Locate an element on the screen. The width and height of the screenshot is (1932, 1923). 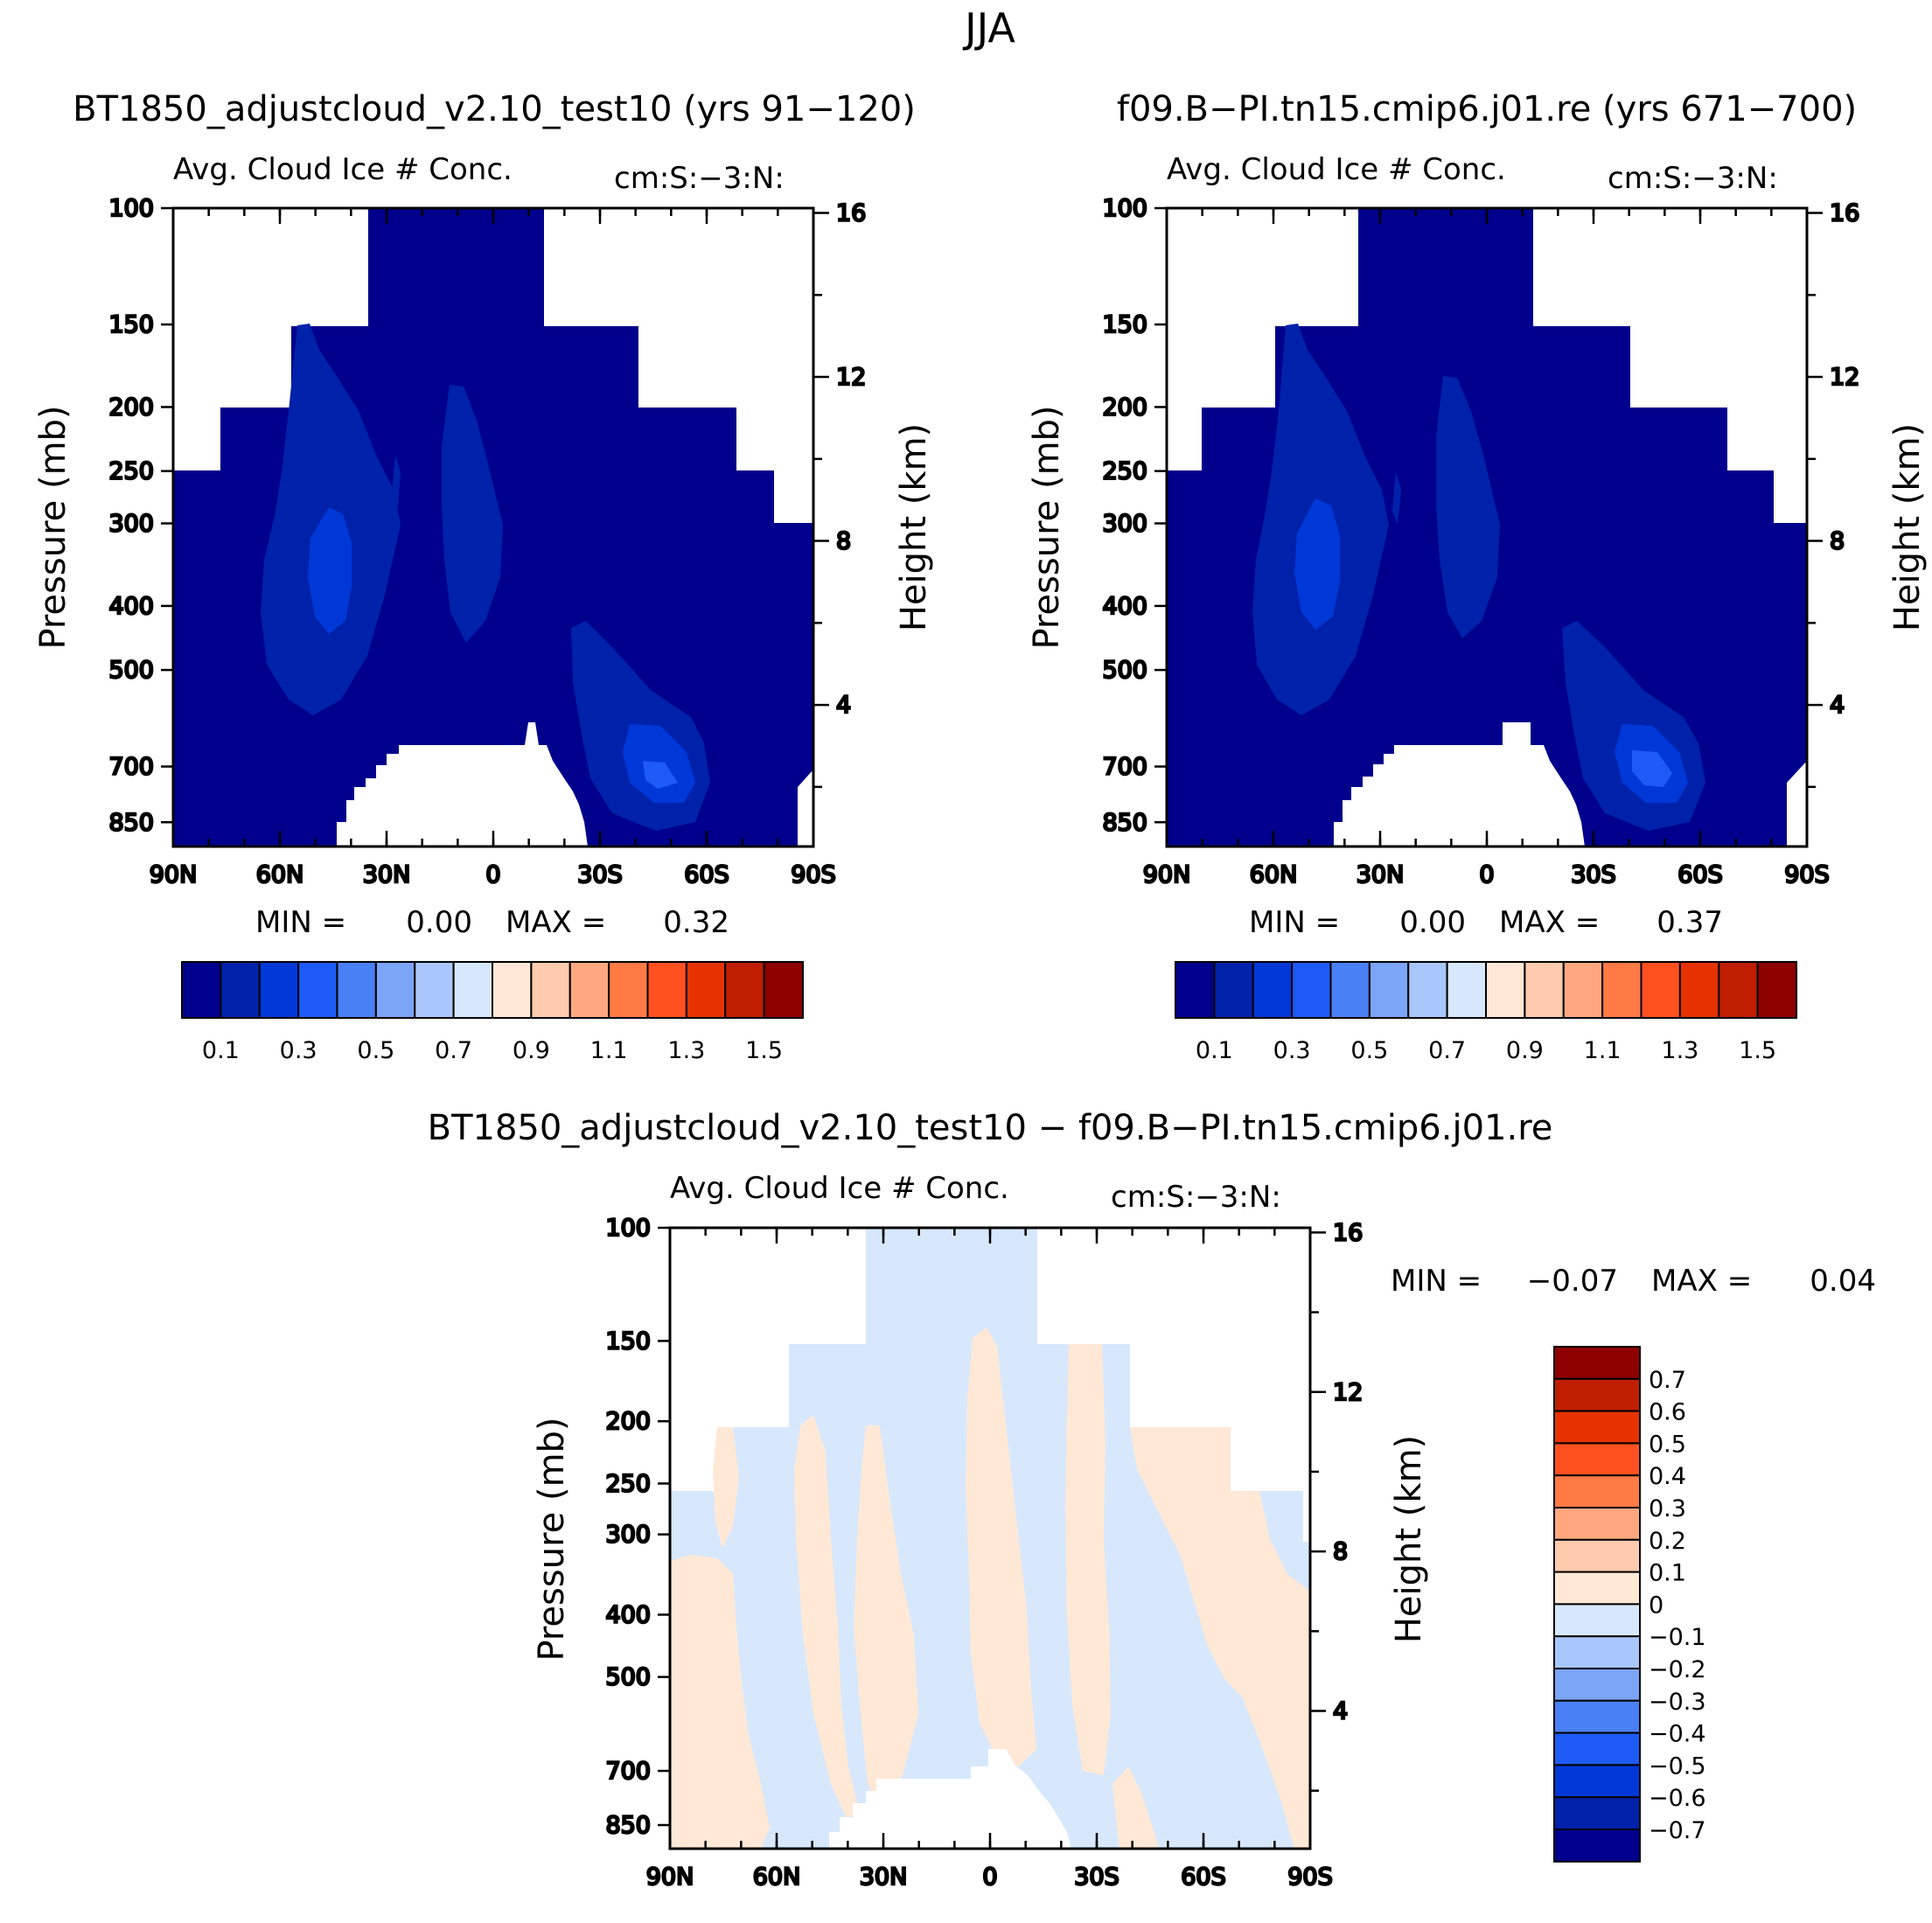
panel-b-y-tick-label: 100 is located at coordinates (1124, 208).